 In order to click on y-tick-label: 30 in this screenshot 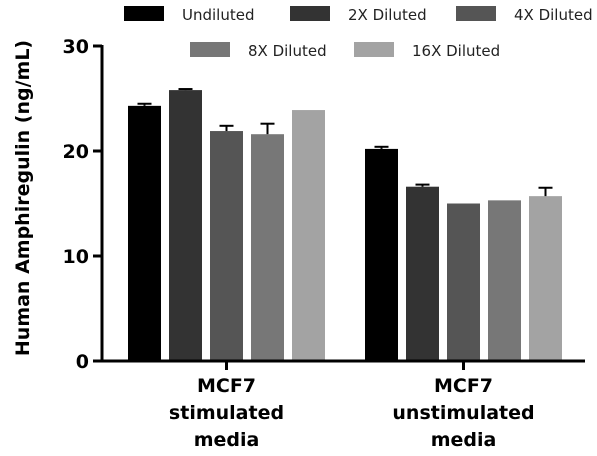, I will do `click(76, 47)`.